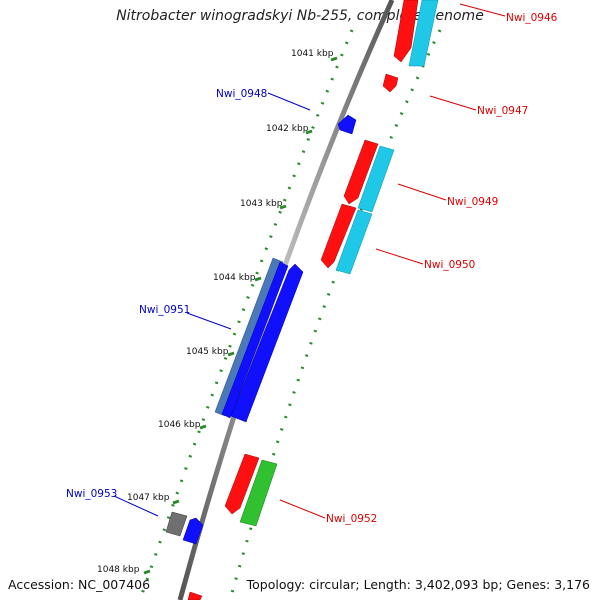 Image resolution: width=600 pixels, height=600 pixels. Describe the element at coordinates (449, 265) in the screenshot. I see `gene-label-nwi-0950: Nwi_0950` at that location.